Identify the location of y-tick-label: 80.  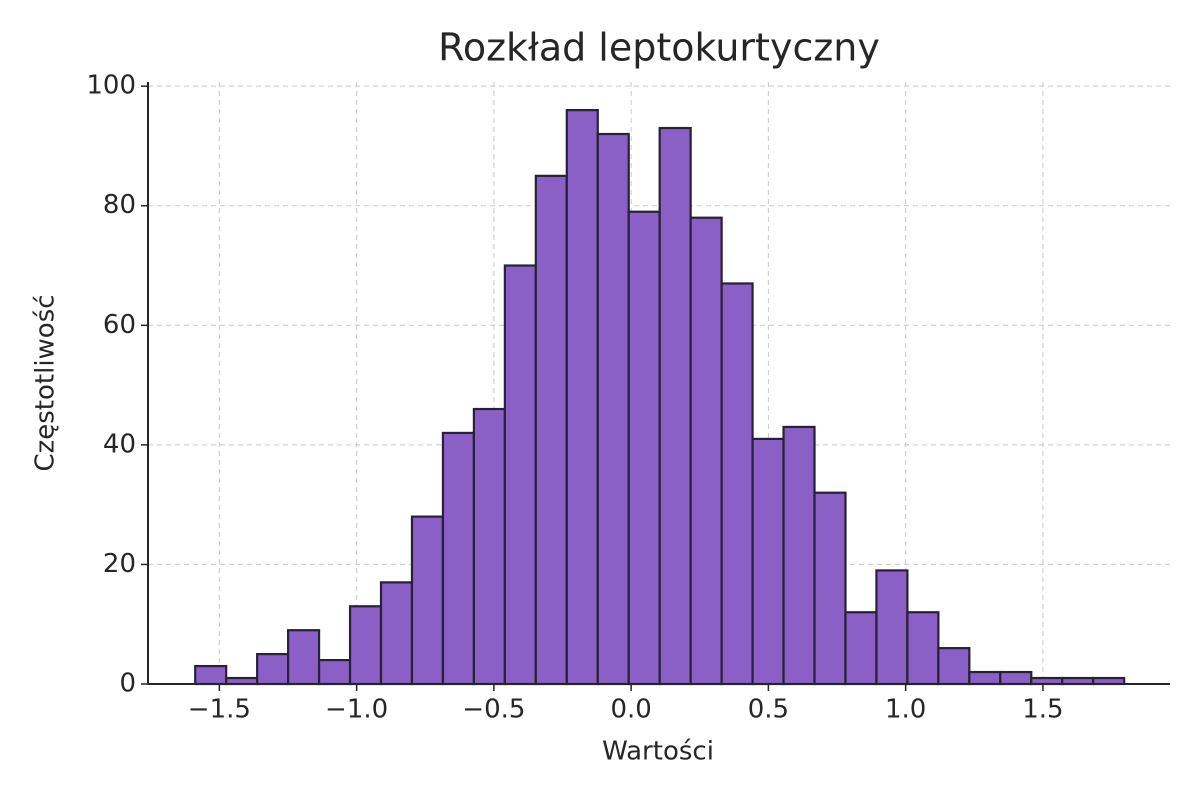
(119, 205).